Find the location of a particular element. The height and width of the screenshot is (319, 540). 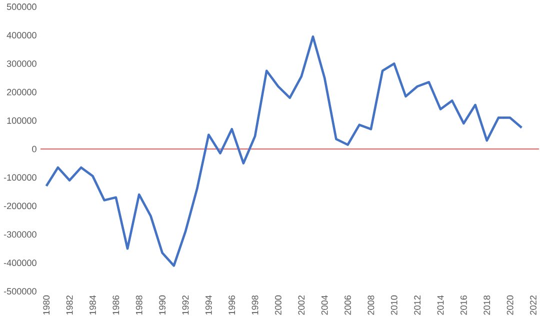

x-tick-label: 1988 is located at coordinates (139, 305).